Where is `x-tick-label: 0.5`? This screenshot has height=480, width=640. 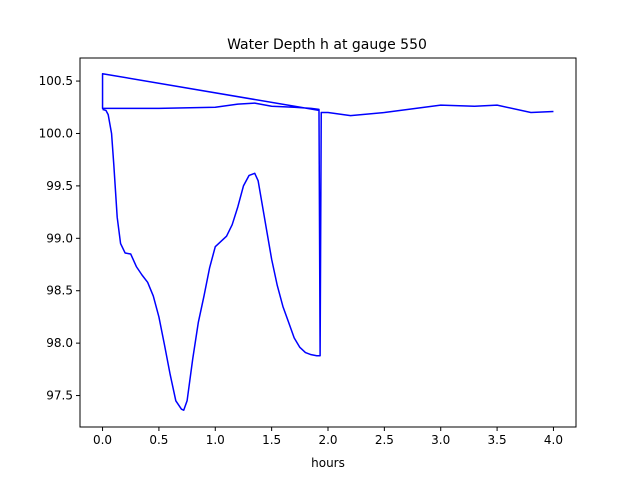
x-tick-label: 0.5 is located at coordinates (158, 440).